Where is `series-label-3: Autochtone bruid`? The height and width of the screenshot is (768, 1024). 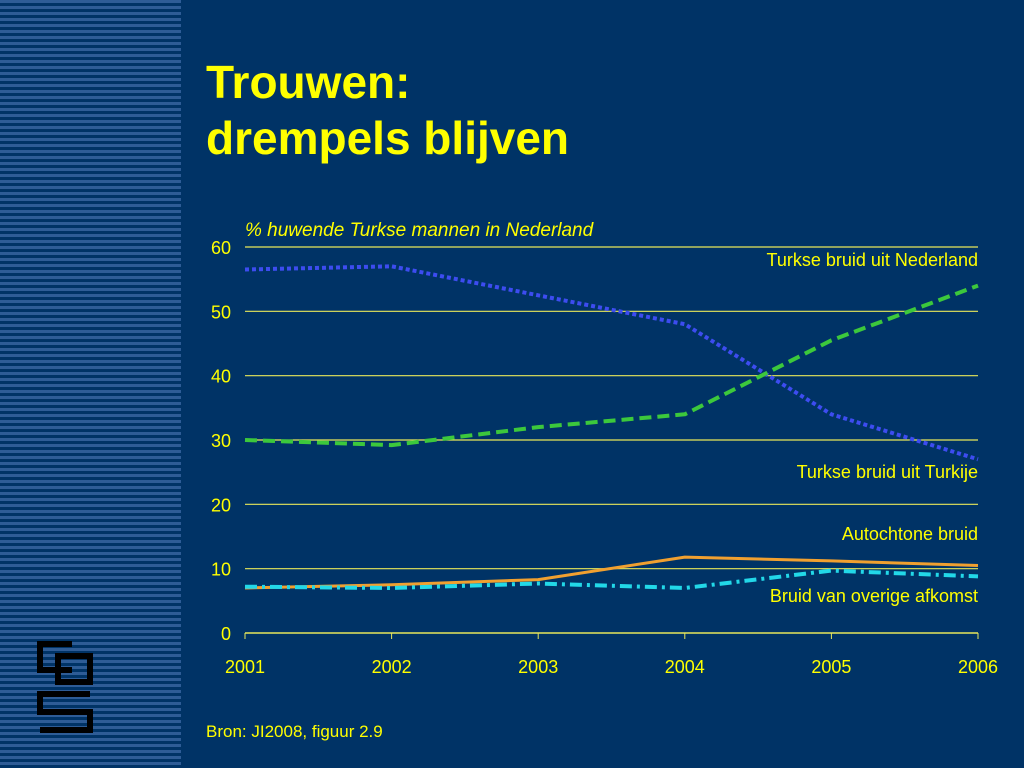
series-label-3: Autochtone bruid is located at coordinates (910, 534).